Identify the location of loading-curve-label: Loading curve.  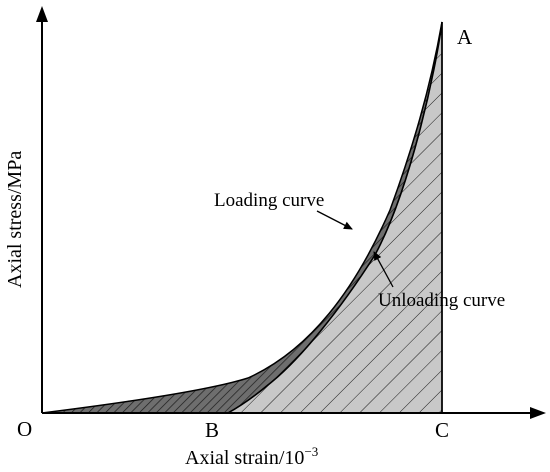
(269, 200).